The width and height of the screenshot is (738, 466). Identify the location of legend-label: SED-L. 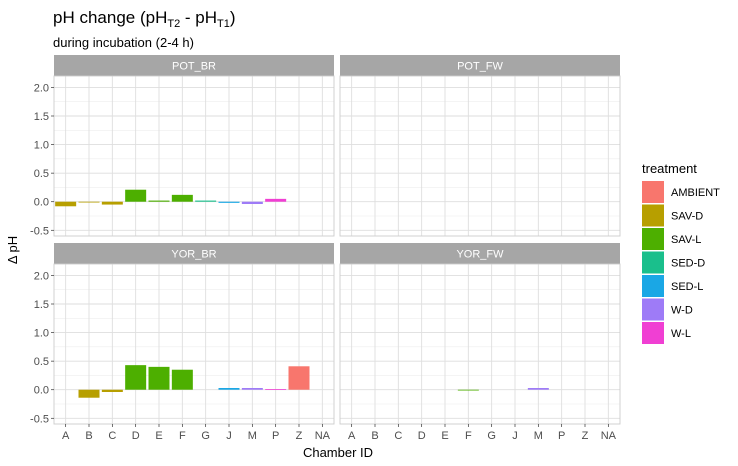
(687, 287).